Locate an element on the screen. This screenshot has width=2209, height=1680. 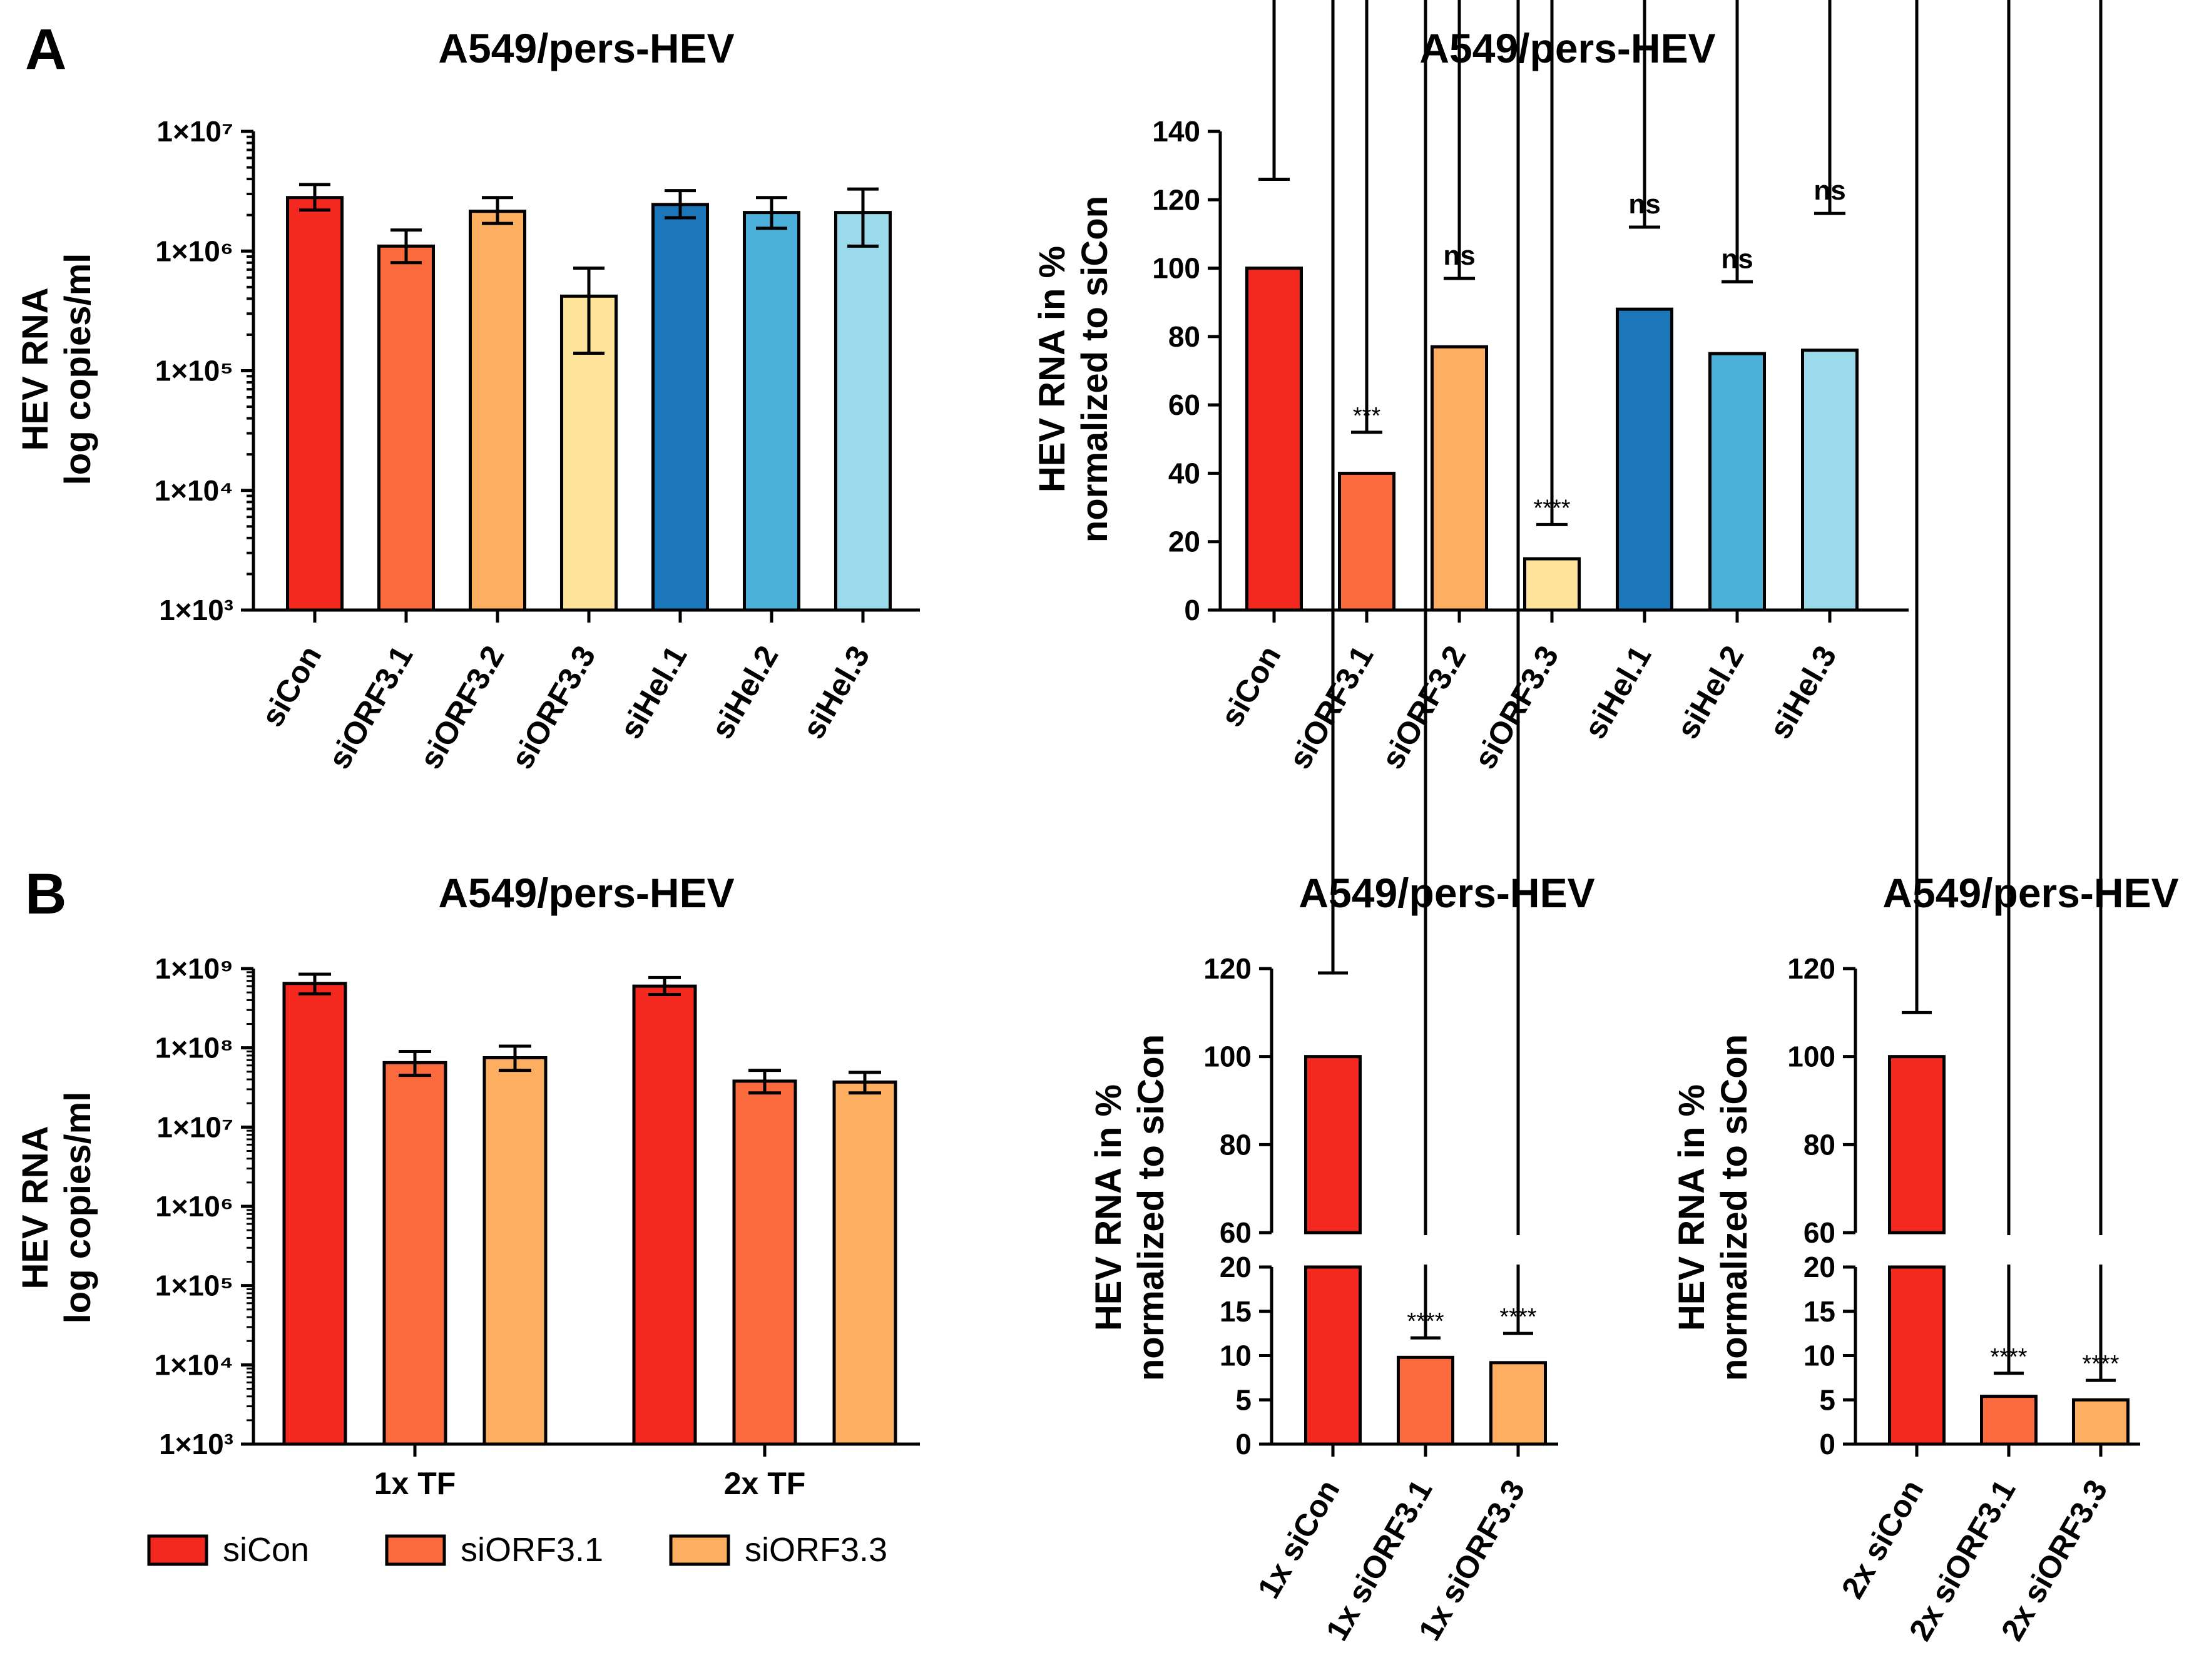
chart-b-left-ytick-label: 1×10⁹ is located at coordinates (194, 968).